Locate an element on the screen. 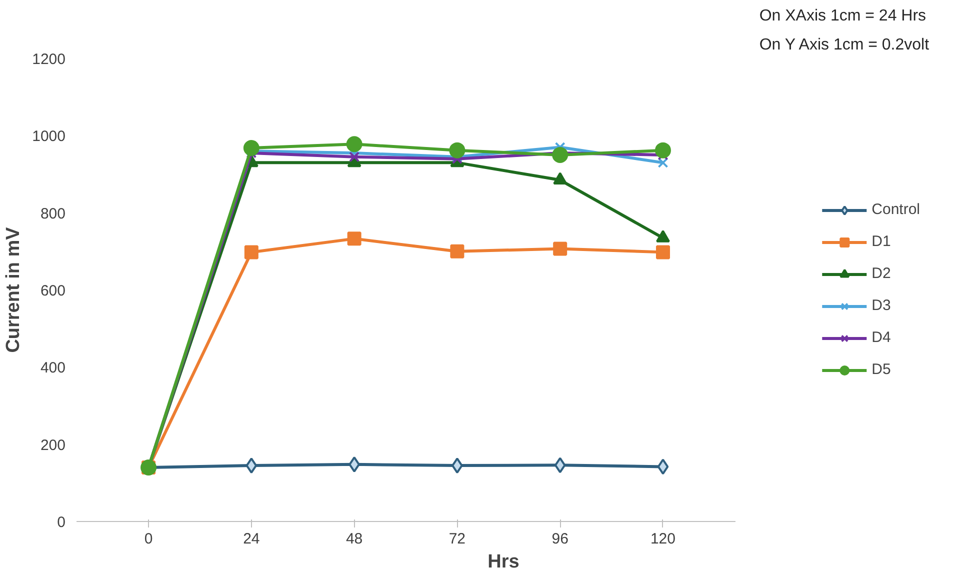 Image resolution: width=958 pixels, height=583 pixels. y-tick-label: 800 is located at coordinates (53, 213).